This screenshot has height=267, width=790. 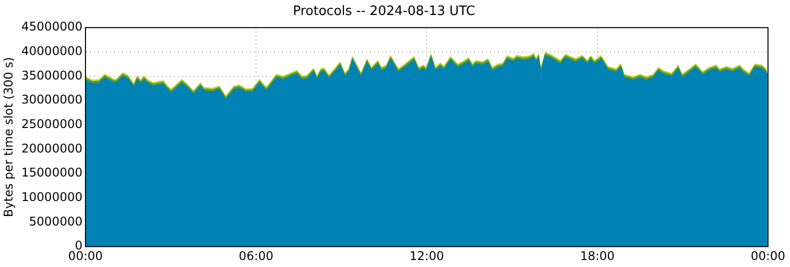 What do you see at coordinates (51, 75) in the screenshot?
I see `y-tick-label: 35000000` at bounding box center [51, 75].